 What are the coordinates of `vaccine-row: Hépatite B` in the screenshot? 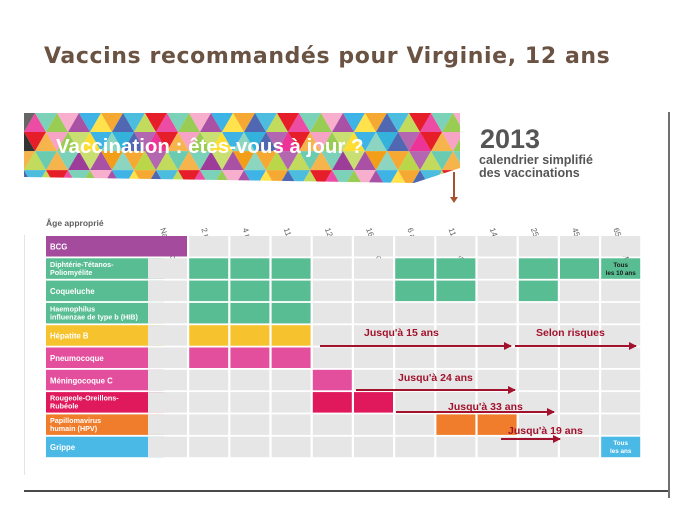 It's located at (343, 335).